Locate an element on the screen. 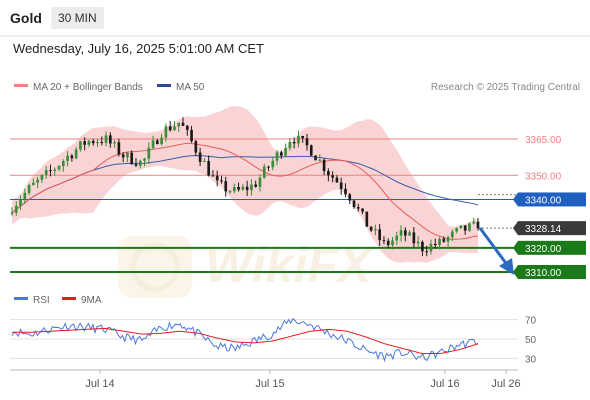 The image size is (590, 400). timeframe-badge: 30 MIN is located at coordinates (77, 18).